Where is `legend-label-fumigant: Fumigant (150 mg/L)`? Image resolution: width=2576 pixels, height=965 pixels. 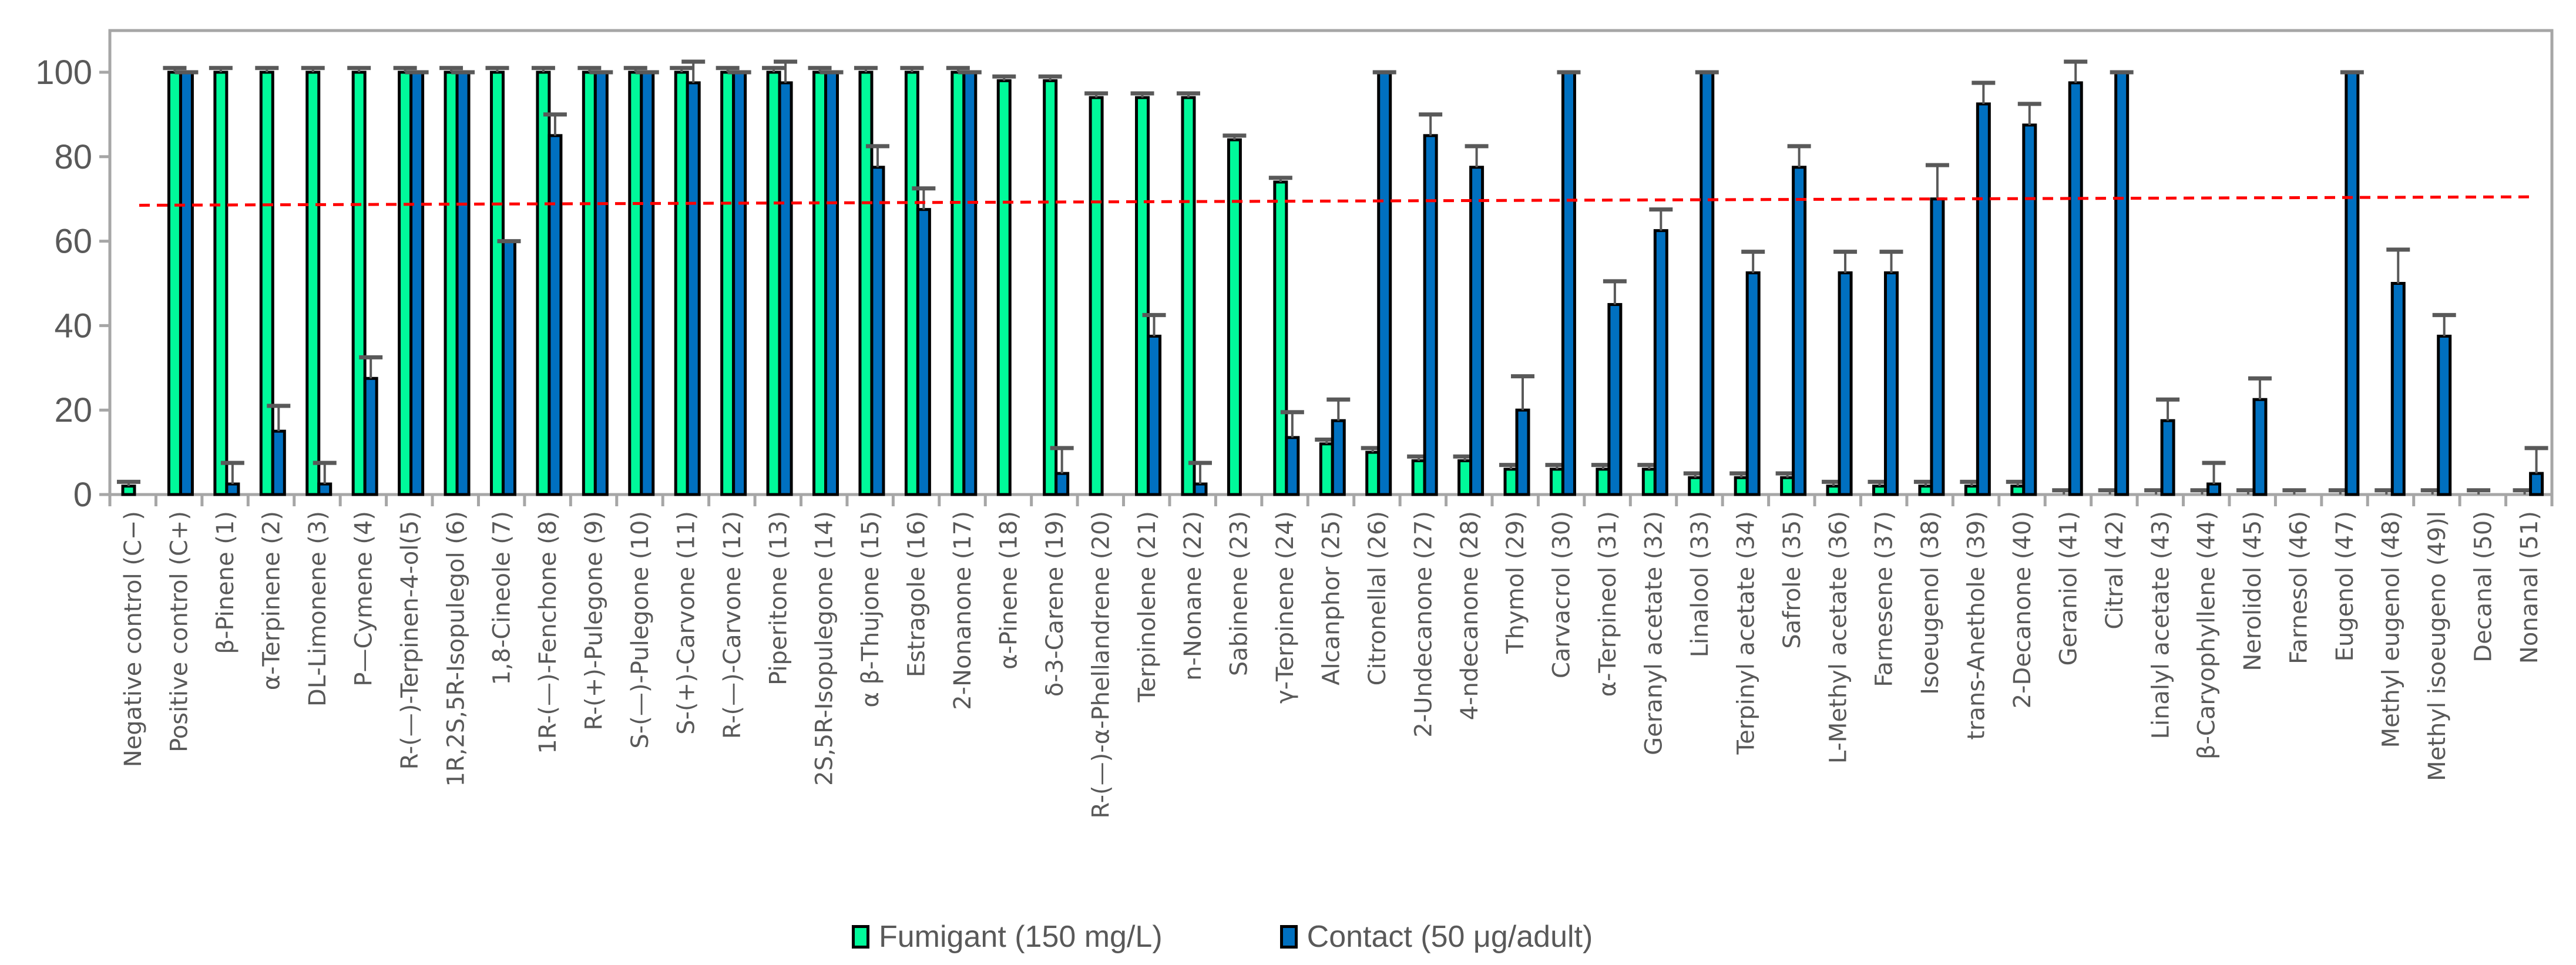
legend-label-fumigant: Fumigant (150 mg/L) is located at coordinates (1021, 937).